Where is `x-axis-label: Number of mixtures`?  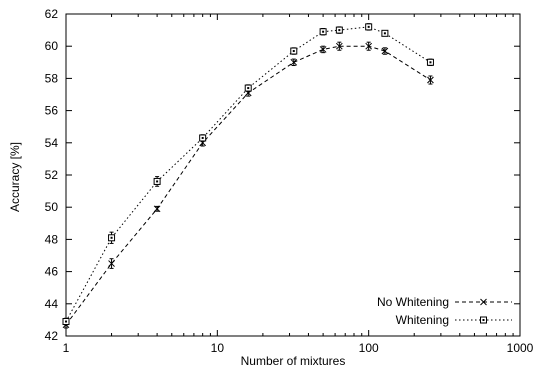
x-axis-label: Number of mixtures is located at coordinates (293, 361).